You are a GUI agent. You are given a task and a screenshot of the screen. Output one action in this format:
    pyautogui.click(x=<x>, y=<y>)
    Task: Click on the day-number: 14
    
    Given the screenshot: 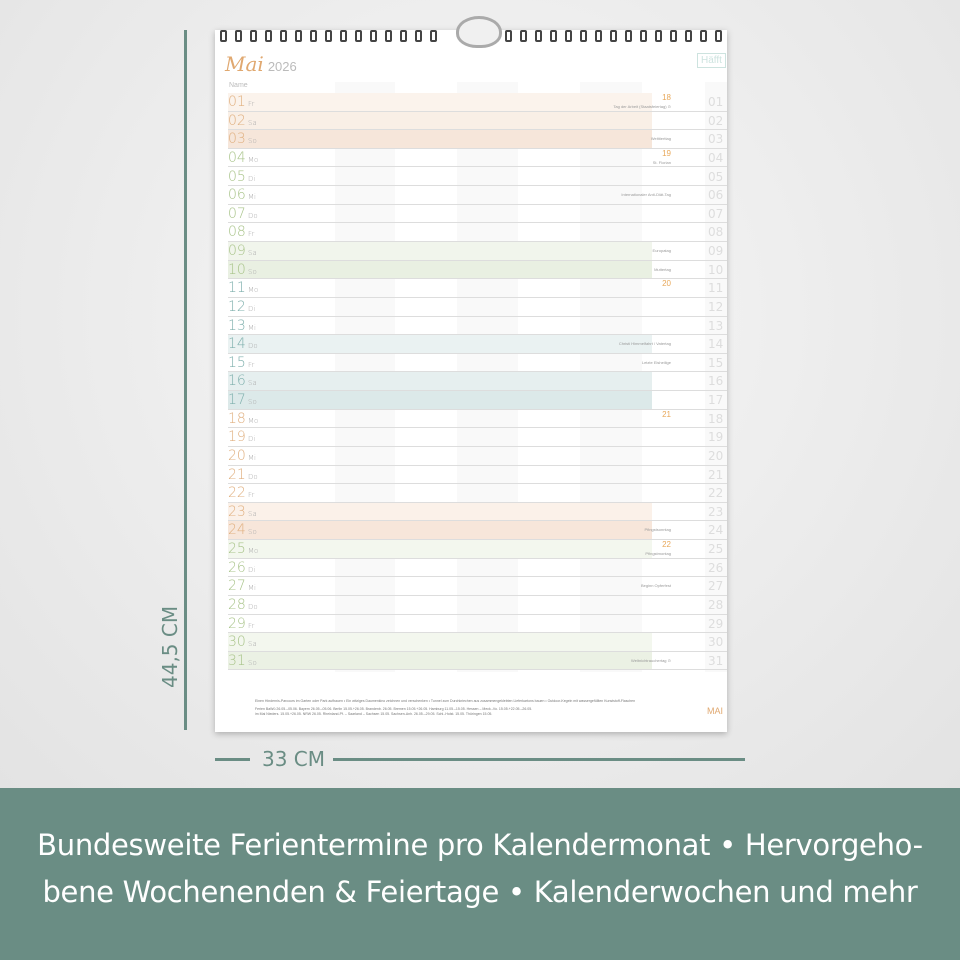 What is the action you would take?
    pyautogui.click(x=237, y=344)
    